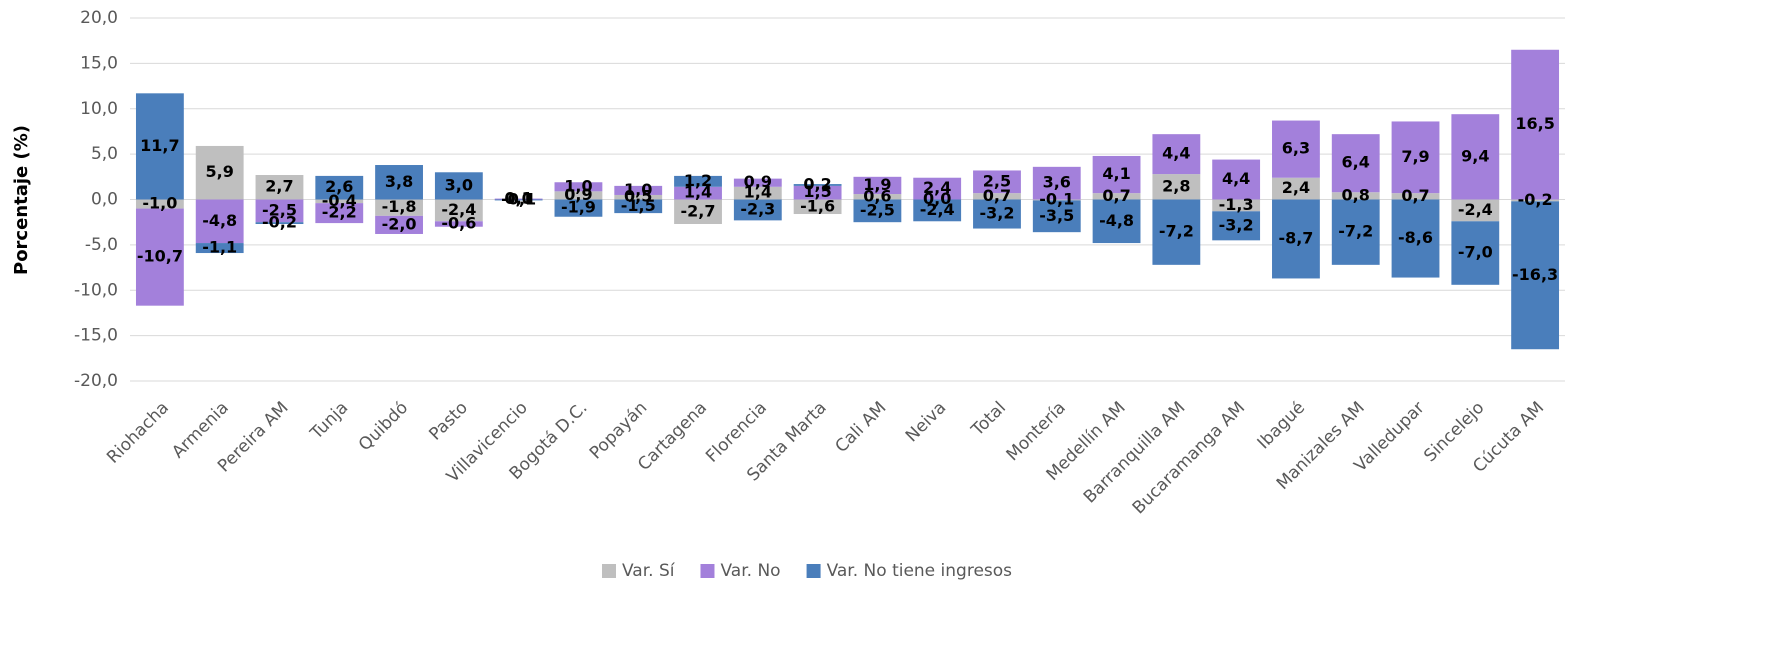  I want to click on data-label: -1,0, so click(159, 203).